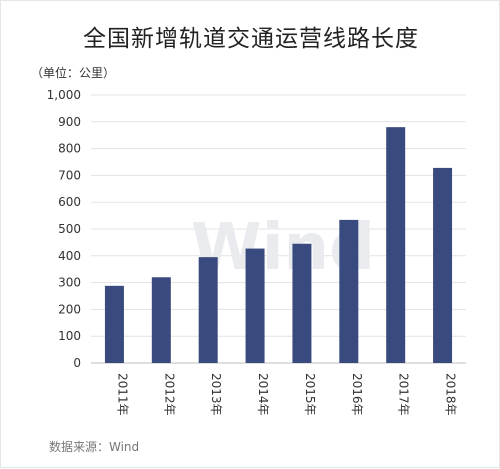 The height and width of the screenshot is (469, 500). What do you see at coordinates (404, 394) in the screenshot?
I see `x-tick-label: 2017年` at bounding box center [404, 394].